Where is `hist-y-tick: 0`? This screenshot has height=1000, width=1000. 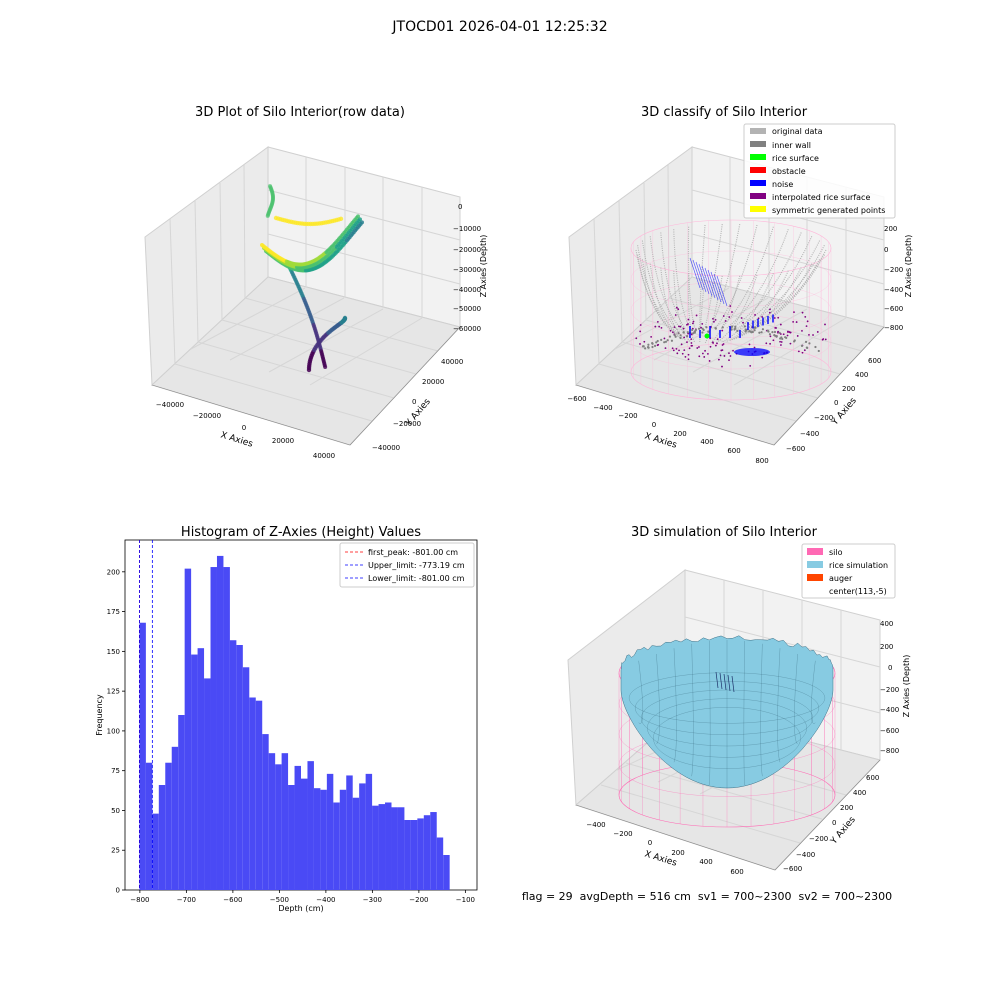
hist-y-tick: 0 is located at coordinates (118, 891).